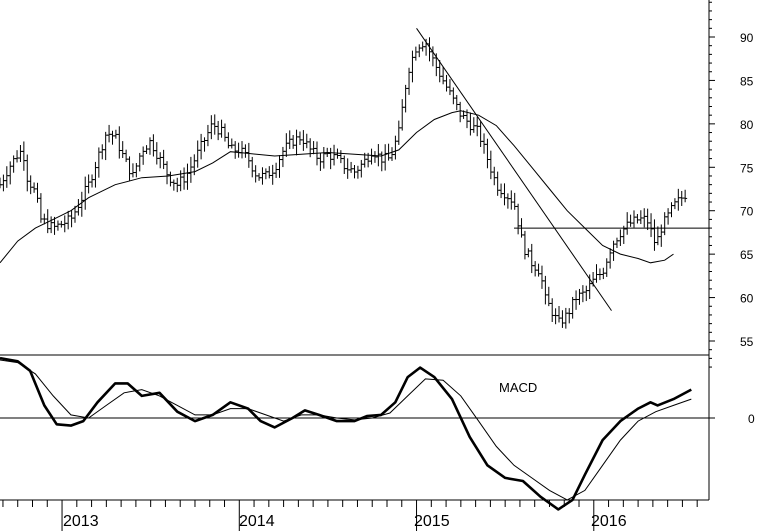 The height and width of the screenshot is (531, 760). Describe the element at coordinates (747, 125) in the screenshot. I see `price-tick-label: 80` at that location.